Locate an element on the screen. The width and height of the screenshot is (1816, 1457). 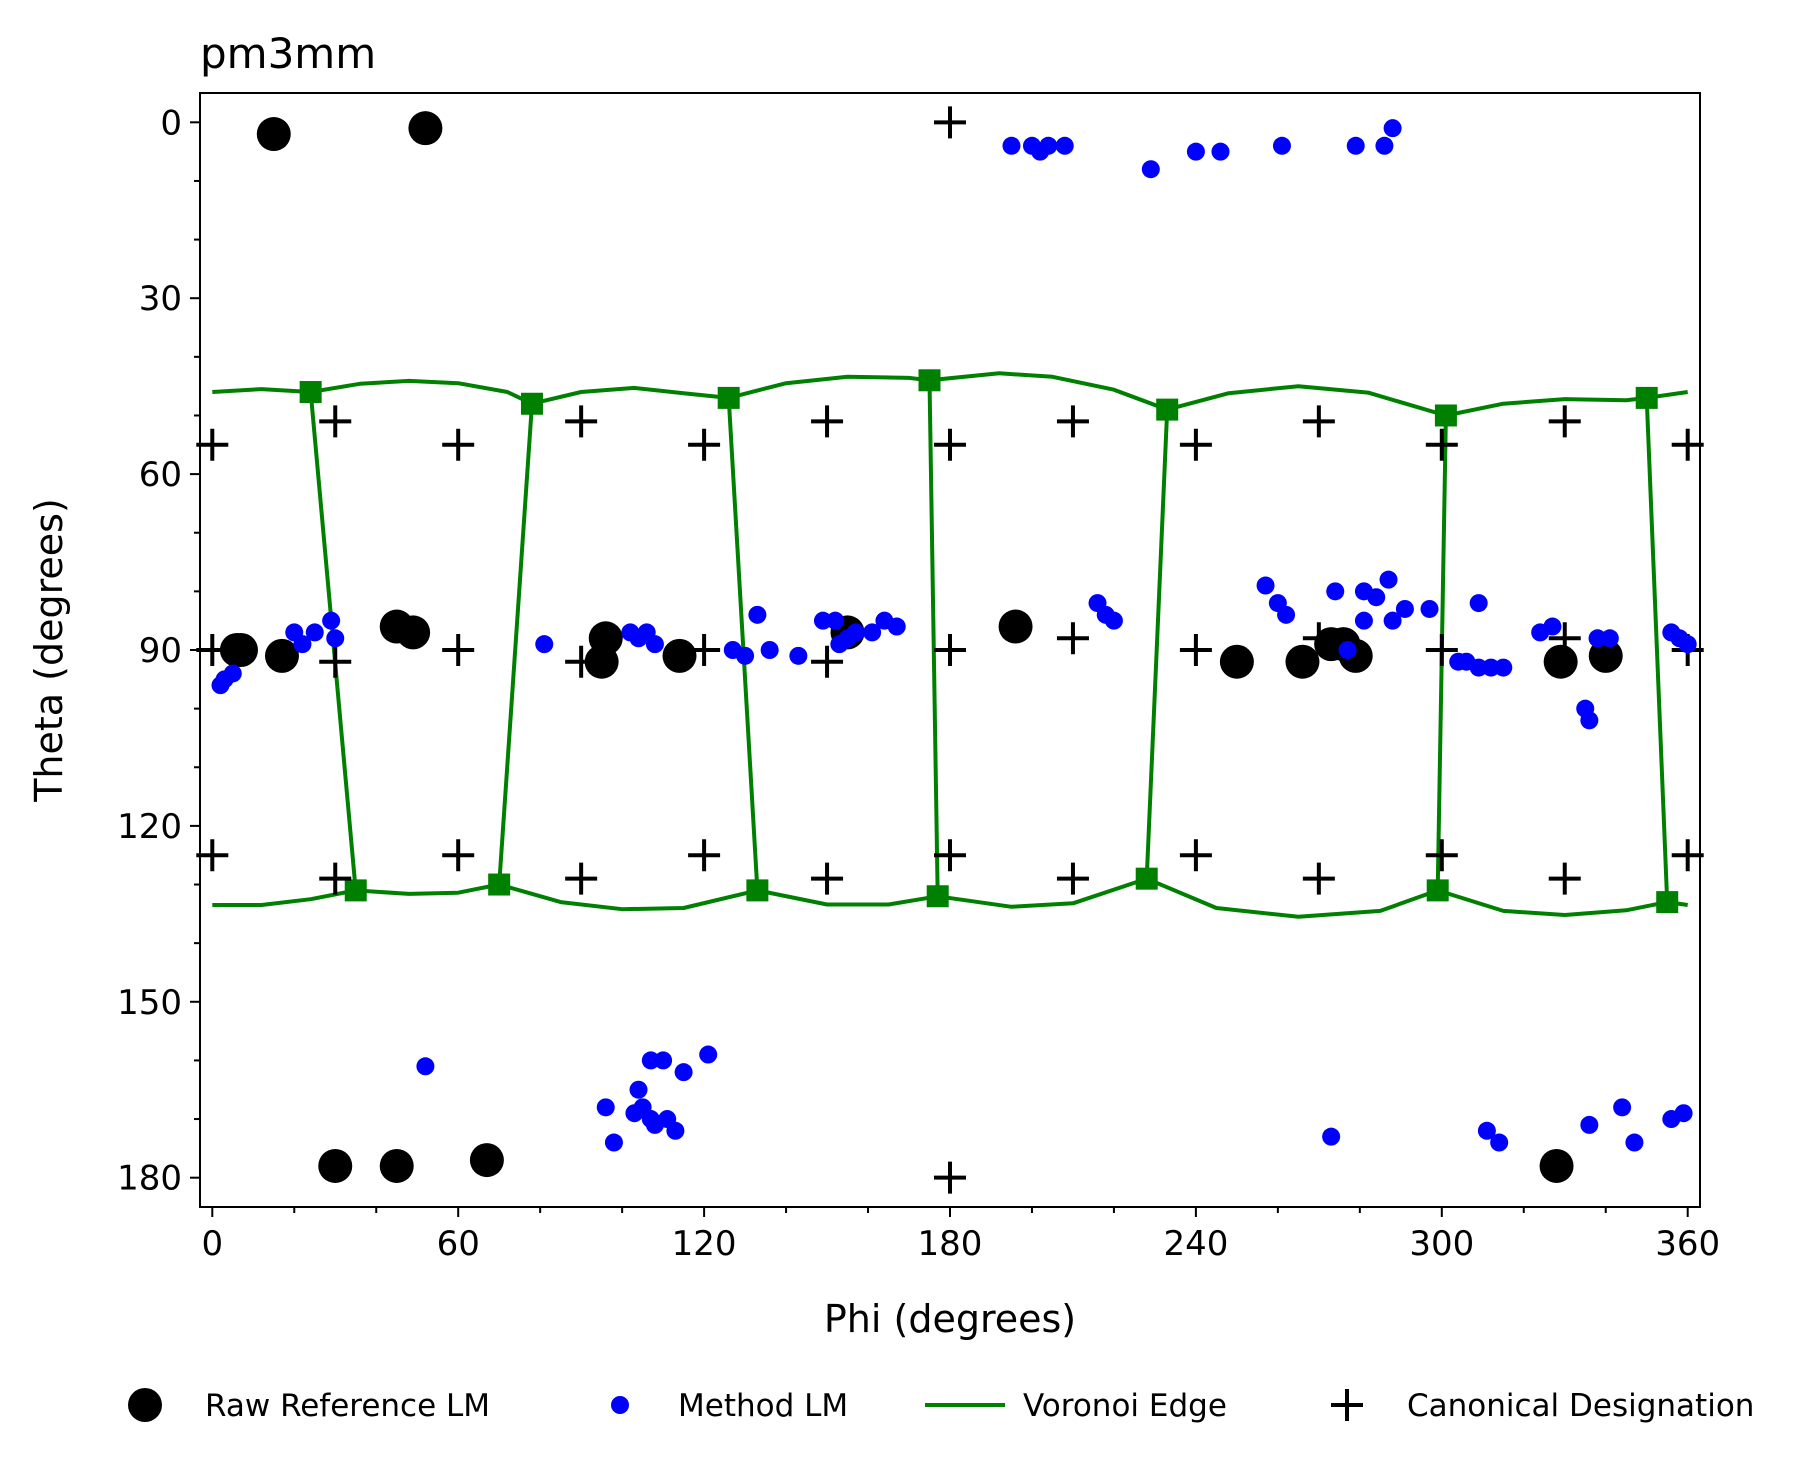
y-tick-label: 60 is located at coordinates (160, 475).